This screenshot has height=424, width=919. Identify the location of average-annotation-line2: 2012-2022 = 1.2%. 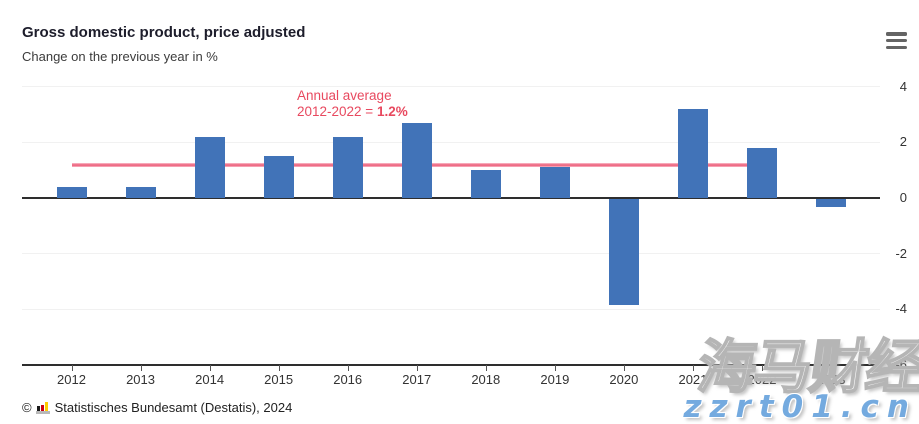
(352, 111).